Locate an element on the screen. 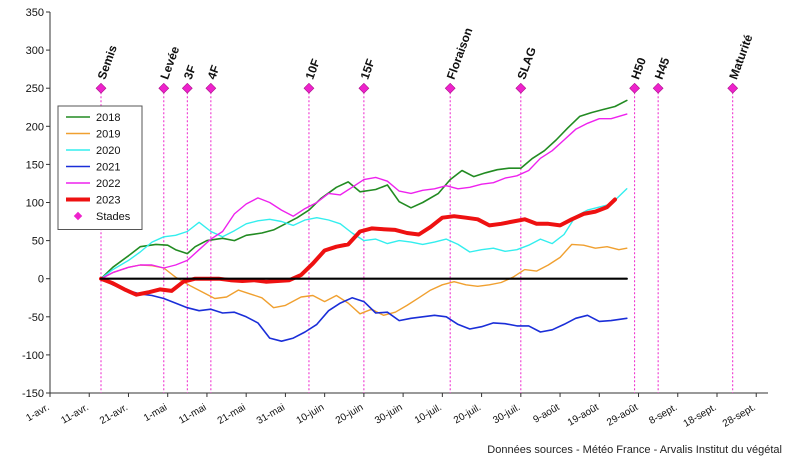 This screenshot has width=788, height=467. y-tick-label: 200 is located at coordinates (35, 127).